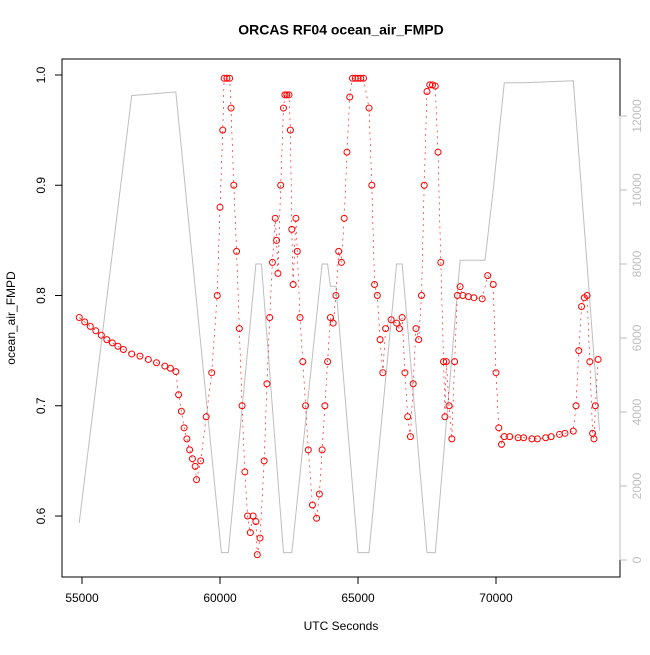  Describe the element at coordinates (11, 318) in the screenshot. I see `y-axis-label: ocean_air_FMPD` at that location.